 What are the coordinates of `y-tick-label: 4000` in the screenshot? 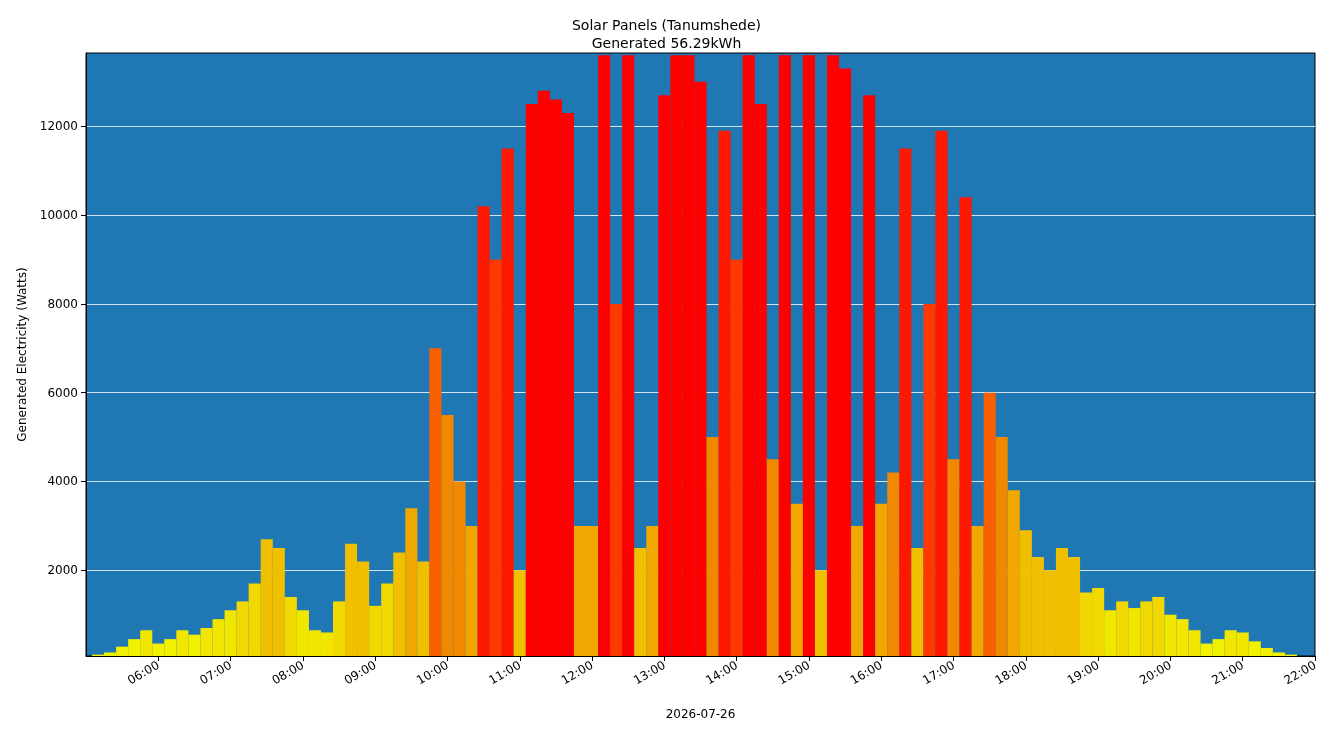 It's located at (62, 481).